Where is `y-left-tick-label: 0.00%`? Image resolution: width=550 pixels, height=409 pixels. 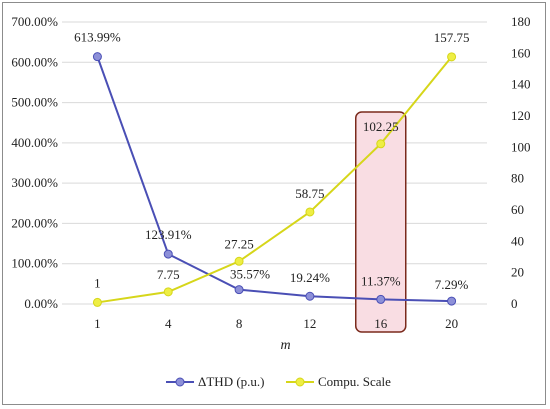
y-left-tick-label: 0.00% is located at coordinates (41, 303).